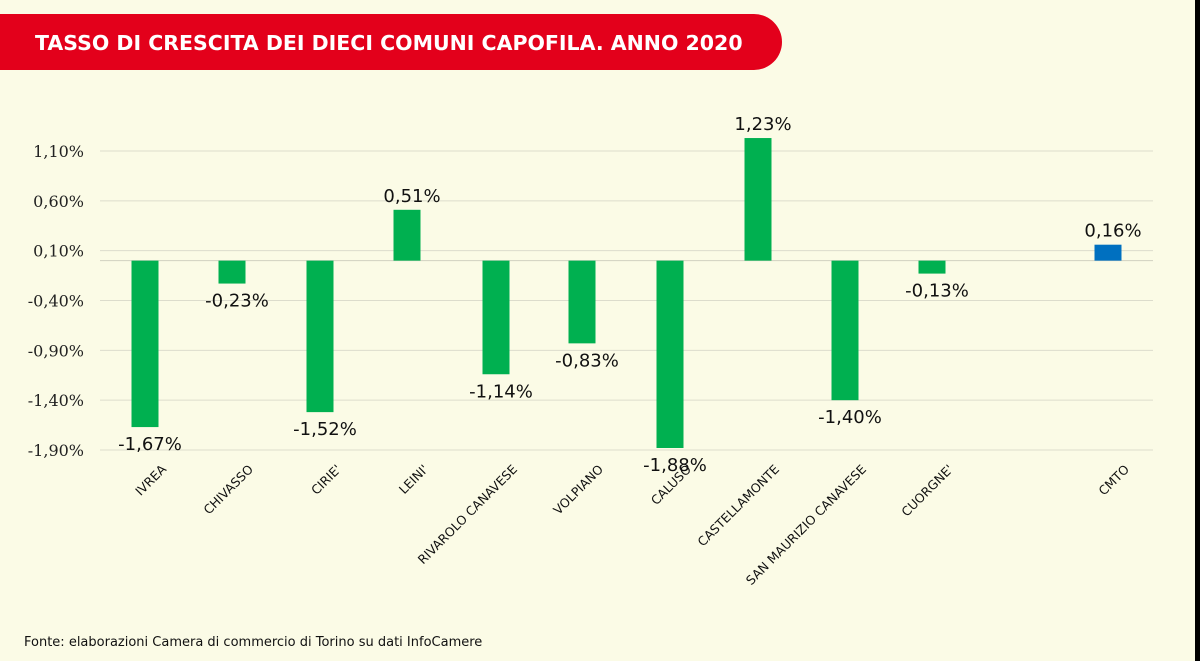 This screenshot has width=1200, height=661. Describe the element at coordinates (501, 391) in the screenshot. I see `data-label: -1,14%` at that location.